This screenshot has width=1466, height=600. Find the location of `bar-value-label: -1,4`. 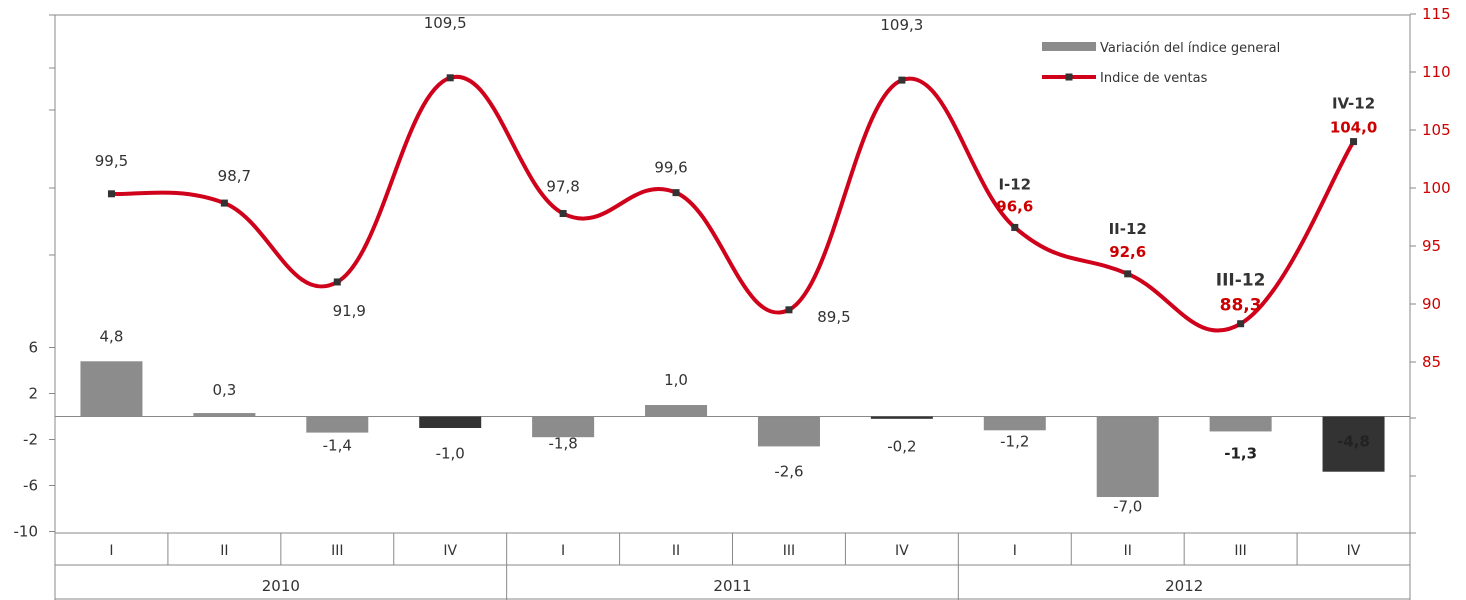

bar-value-label: -1,4 is located at coordinates (337, 446).